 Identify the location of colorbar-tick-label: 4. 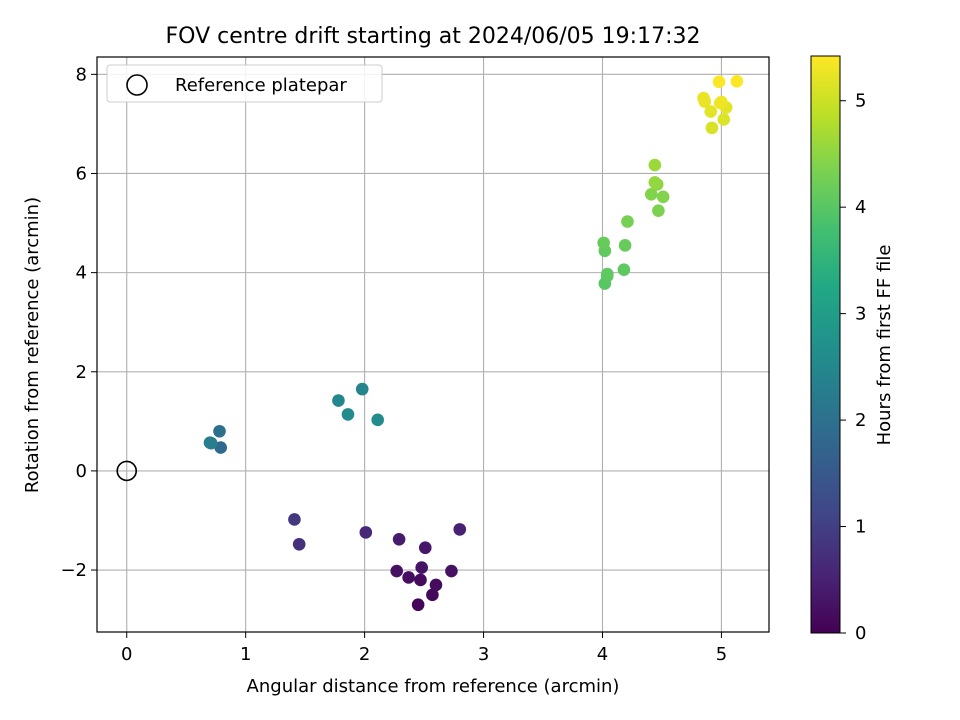
(860, 207).